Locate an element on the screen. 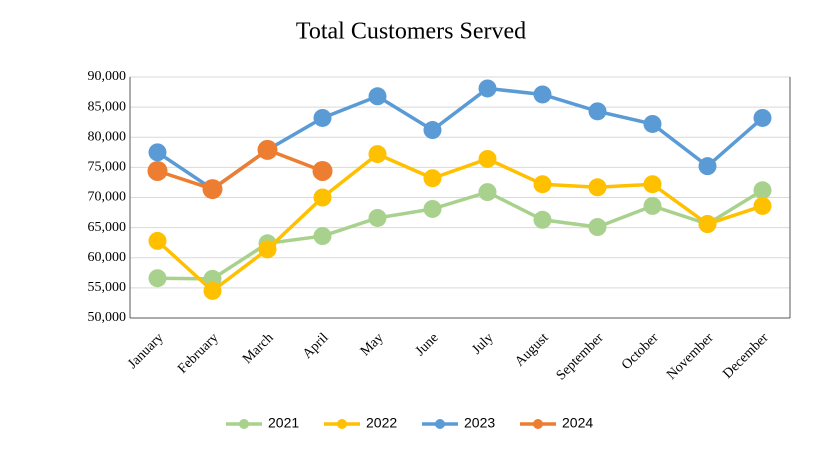  y-tick-label: 80,000 is located at coordinates (107, 136).